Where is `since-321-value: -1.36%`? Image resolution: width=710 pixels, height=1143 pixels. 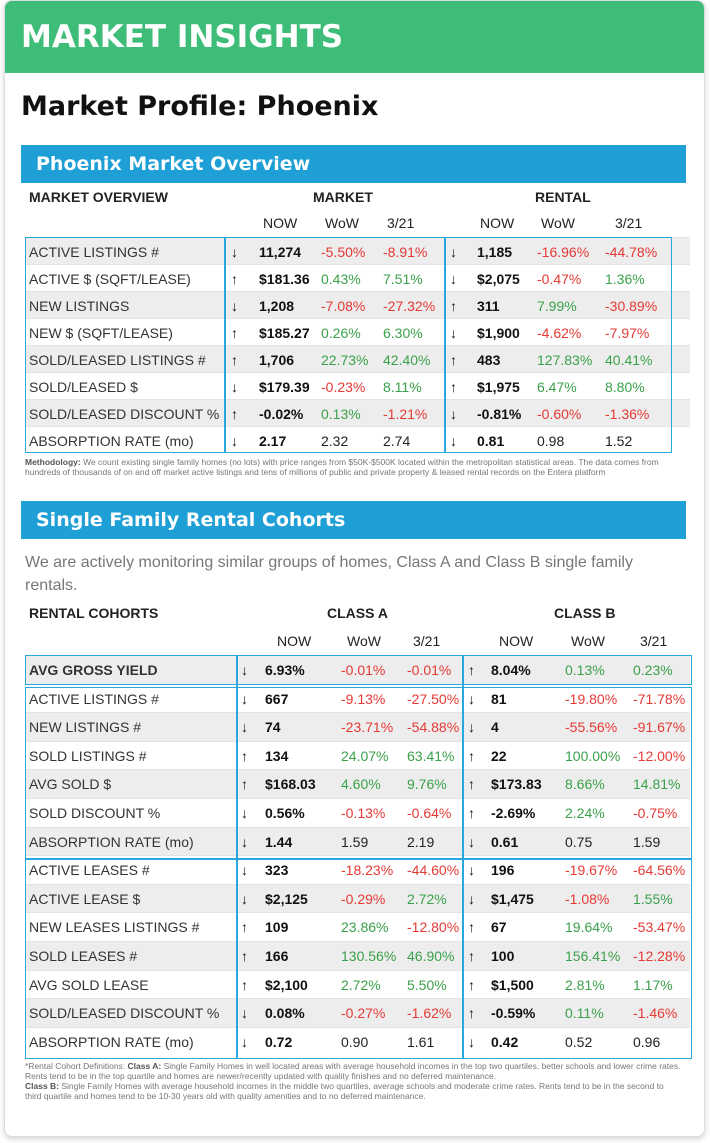
since-321-value: -1.36% is located at coordinates (627, 414).